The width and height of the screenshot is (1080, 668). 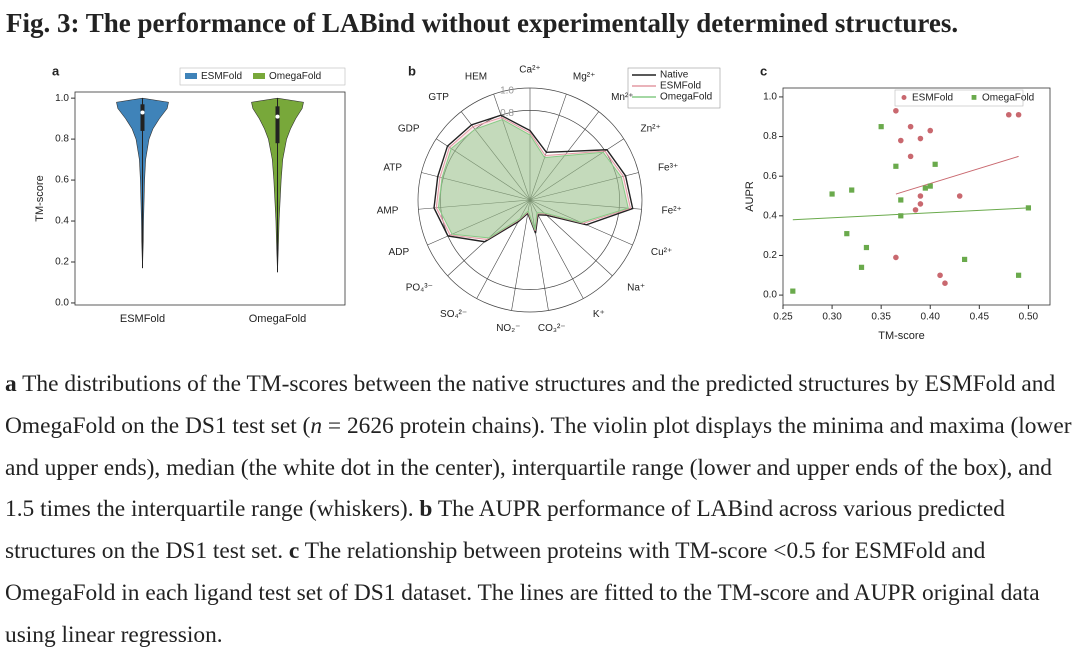 What do you see at coordinates (419, 288) in the screenshot?
I see `category-label: PO₄³⁻` at bounding box center [419, 288].